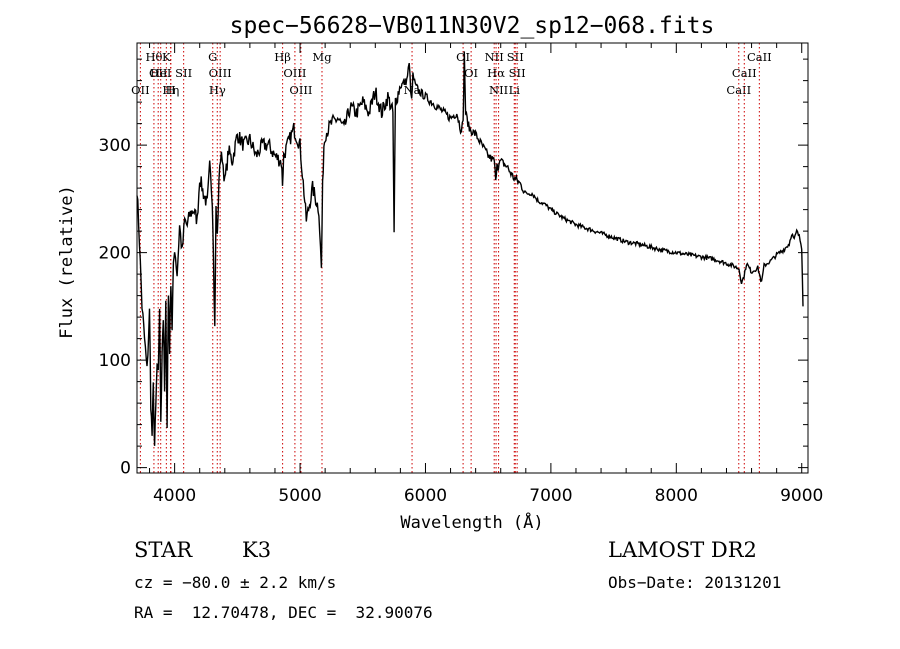 The width and height of the screenshot is (900, 649). What do you see at coordinates (801, 496) in the screenshot?
I see `x-tick-label: 9000` at bounding box center [801, 496].